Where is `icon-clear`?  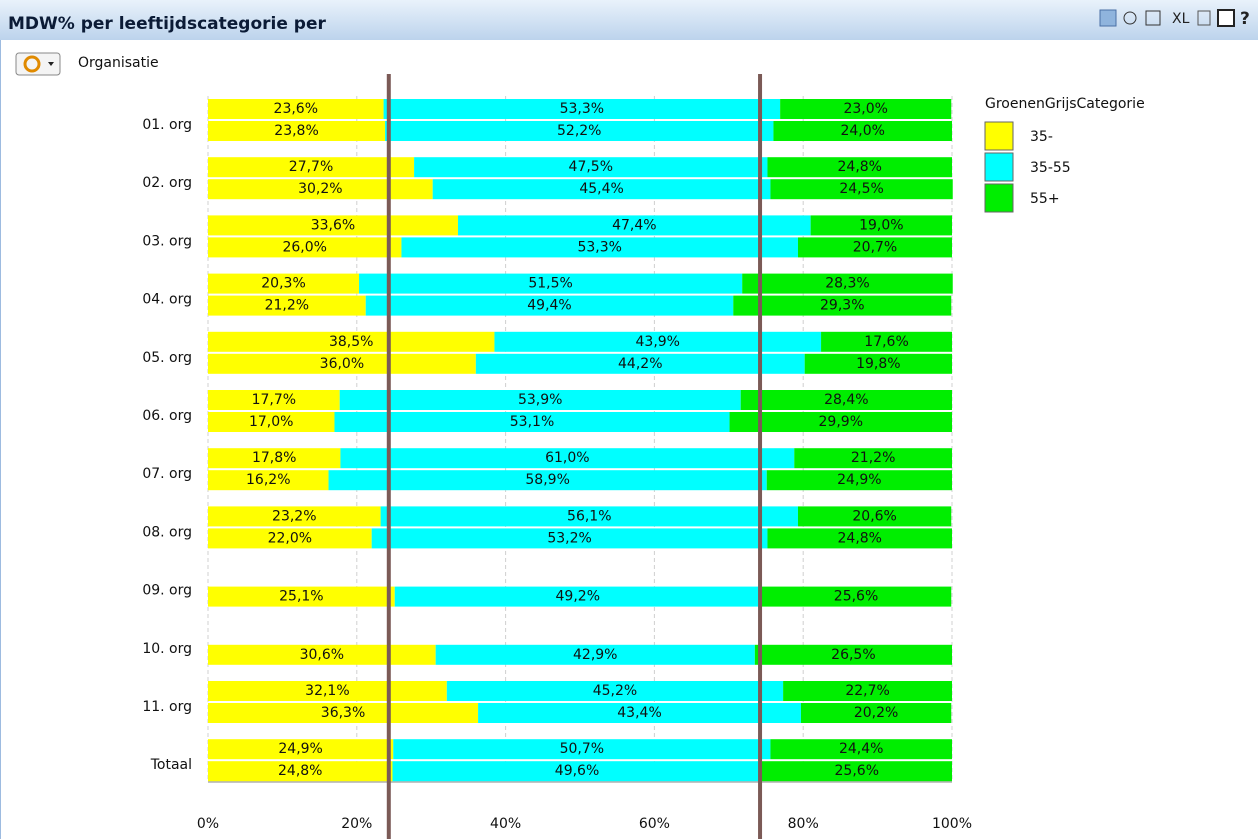
icon-clear is located at coordinates (1130, 18).